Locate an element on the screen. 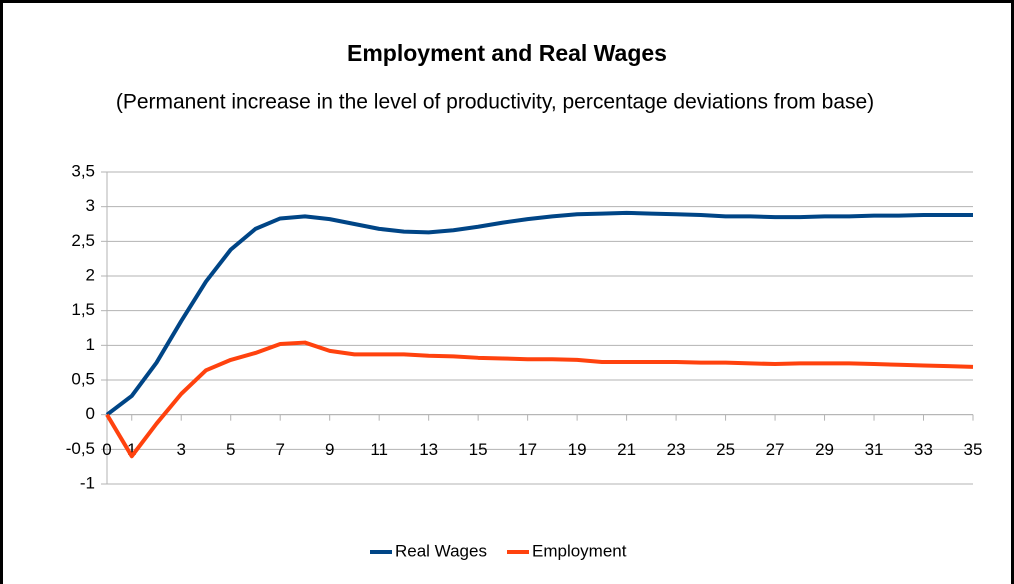  legend-label: Employment is located at coordinates (579, 550).